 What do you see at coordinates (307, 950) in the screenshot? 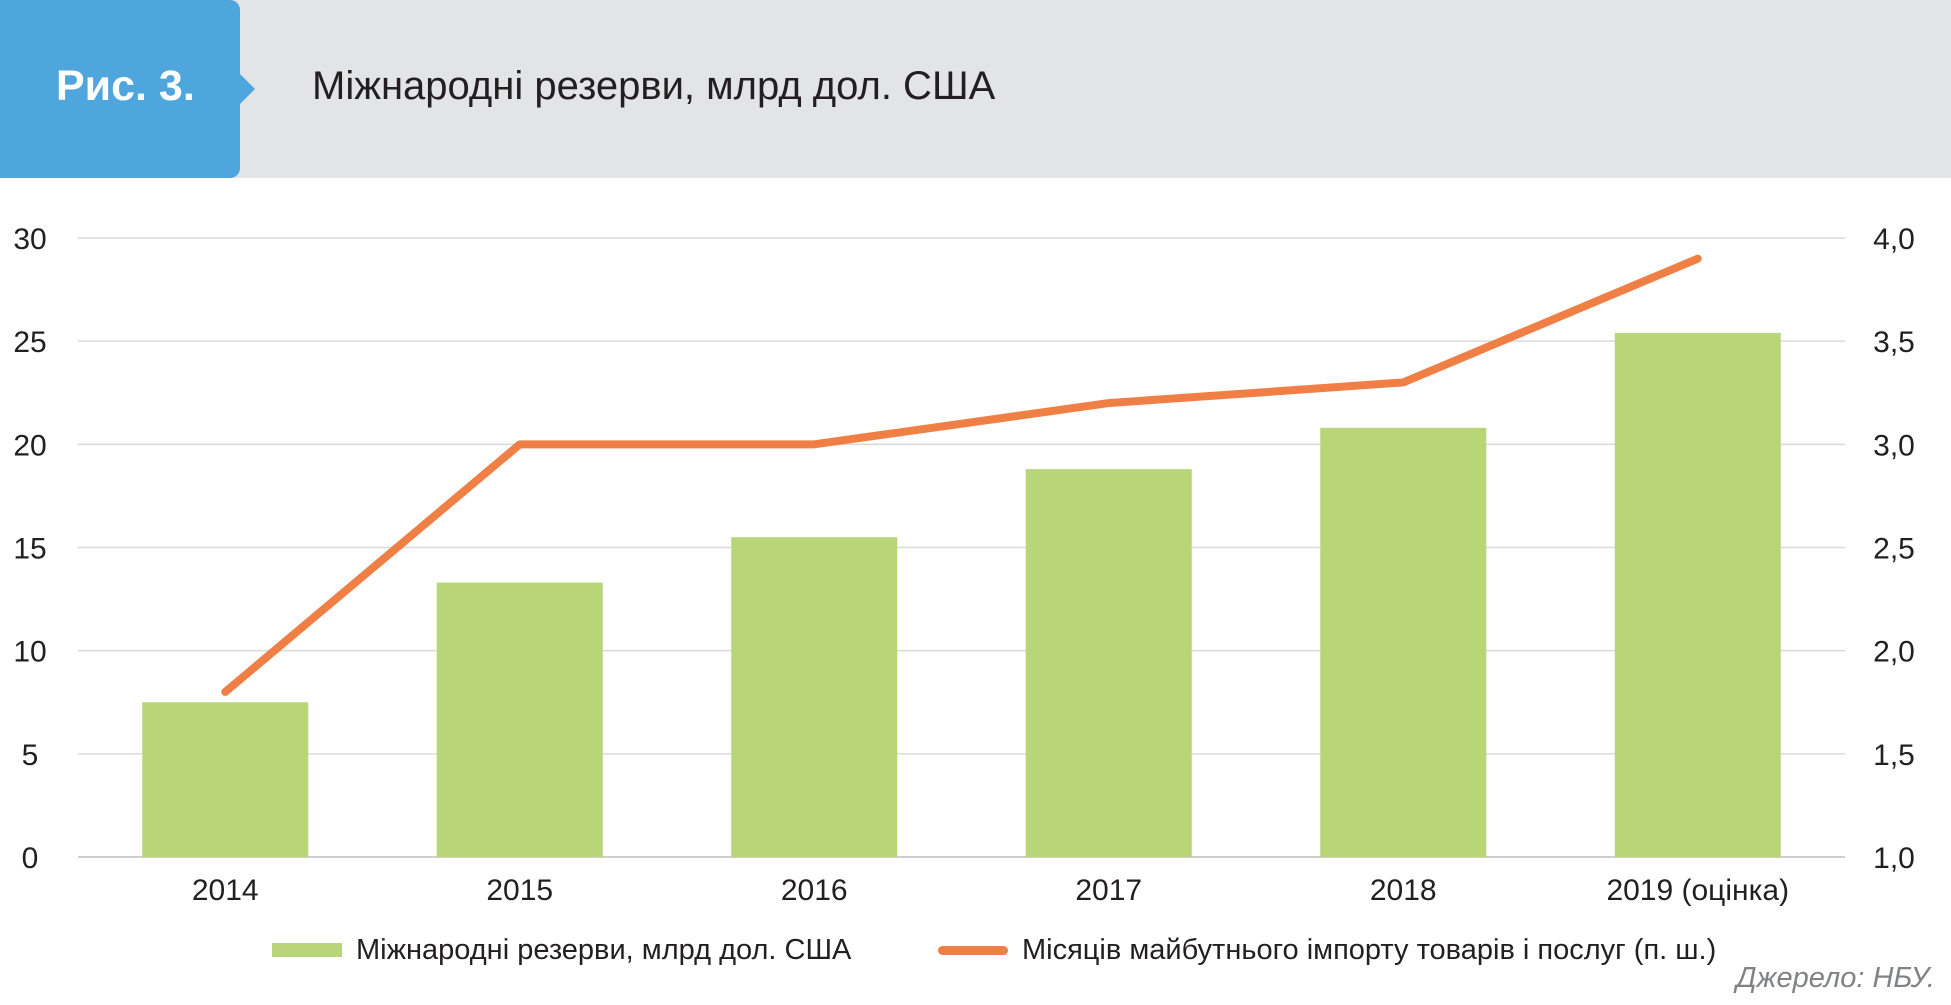
I see `legend-swatch-bar-icon` at bounding box center [307, 950].